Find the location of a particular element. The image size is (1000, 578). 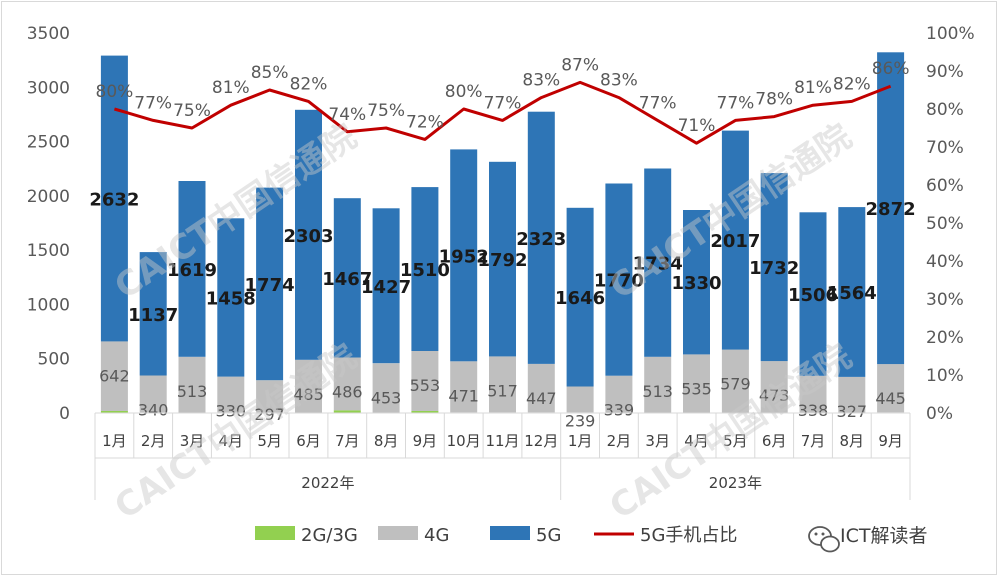

y-left-tick: 1500 is located at coordinates (48, 251).